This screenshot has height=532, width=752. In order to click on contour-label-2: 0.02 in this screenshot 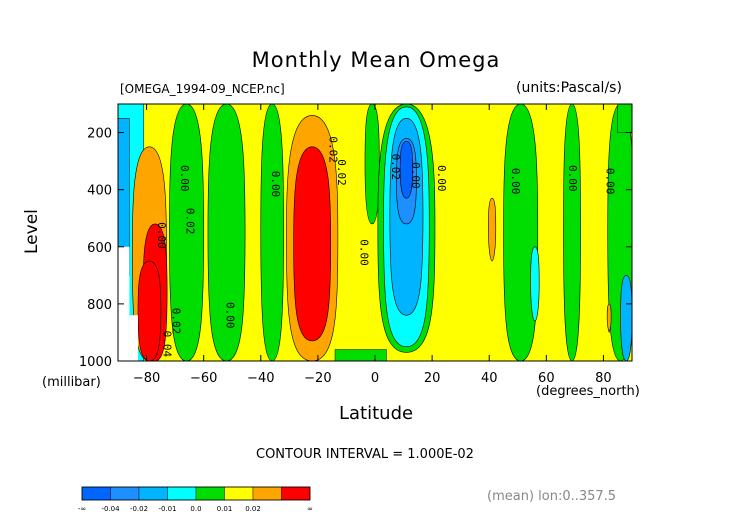, I will do `click(190, 221)`.